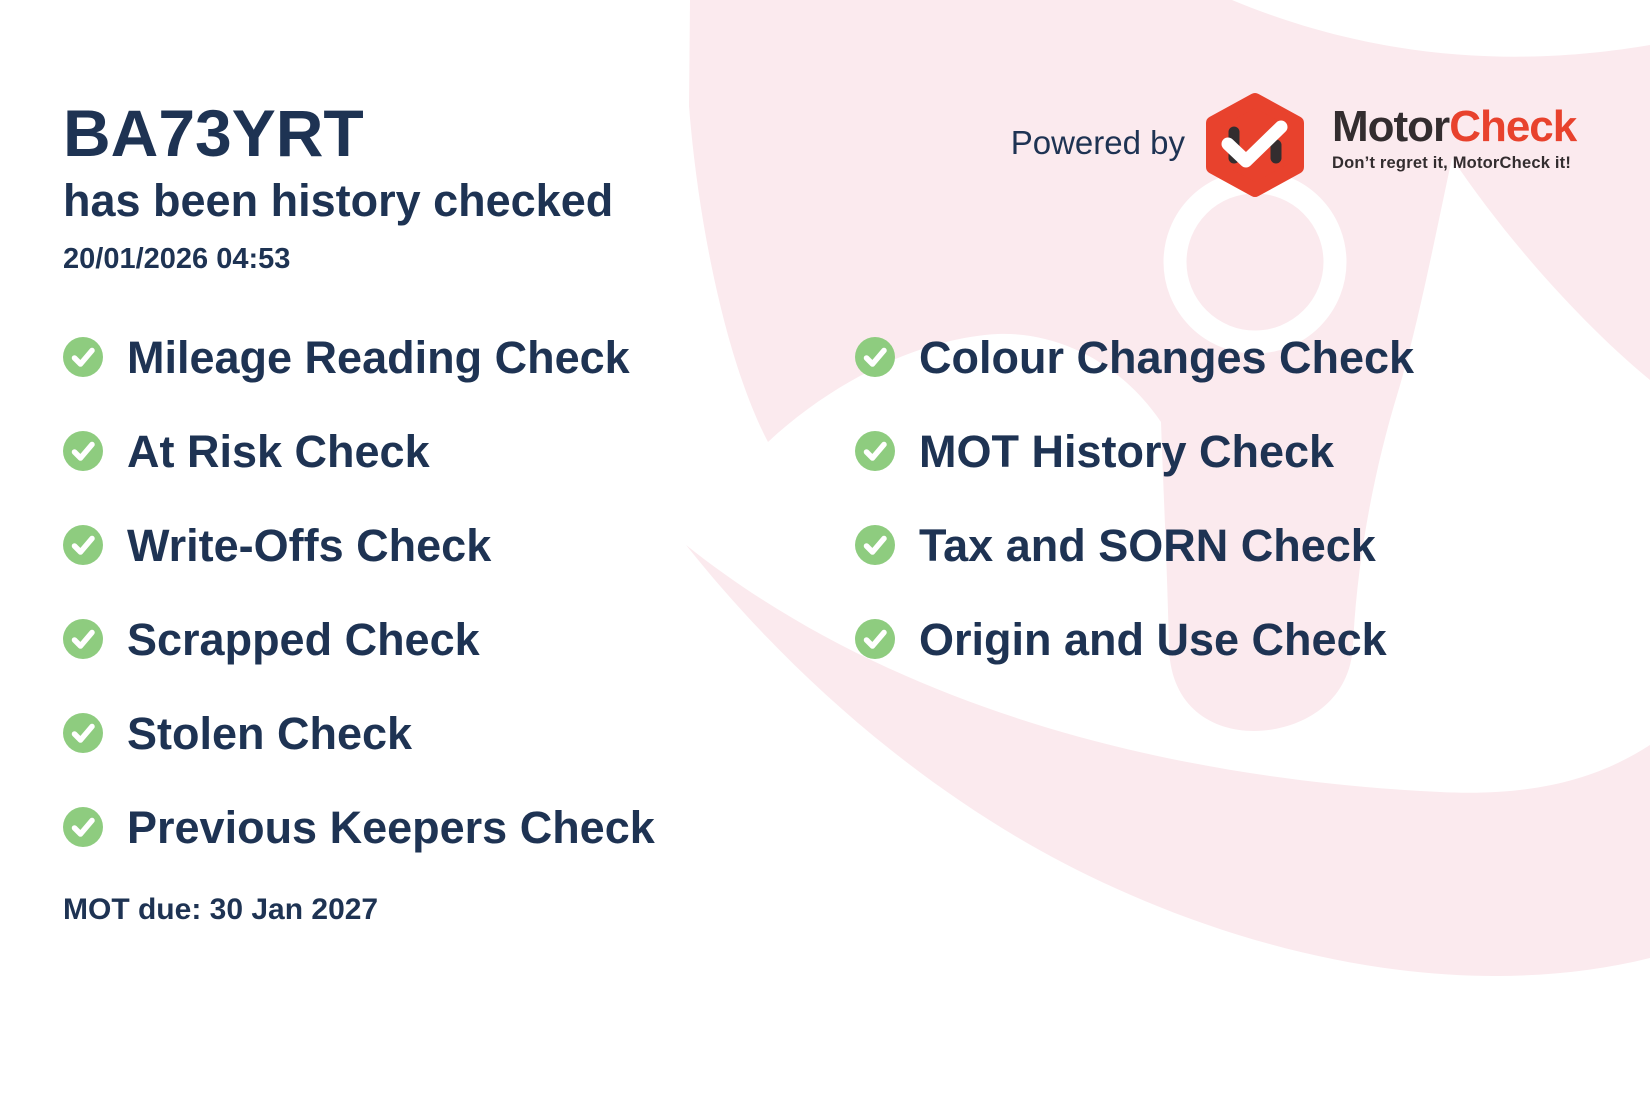 The height and width of the screenshot is (1100, 1650). I want to click on check-item-label: Previous Keepers Check, so click(391, 827).